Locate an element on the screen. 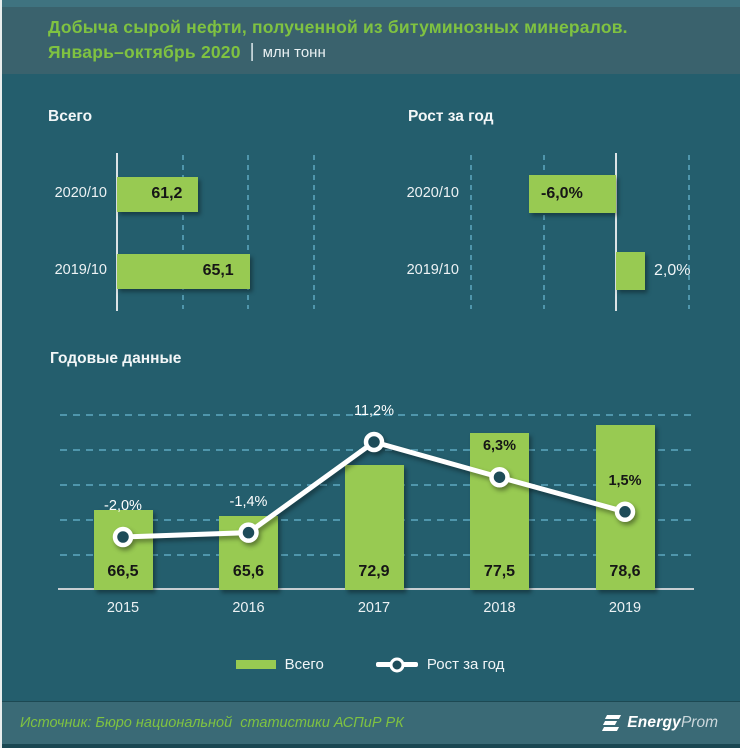  left-edge is located at coordinates (1, 374).